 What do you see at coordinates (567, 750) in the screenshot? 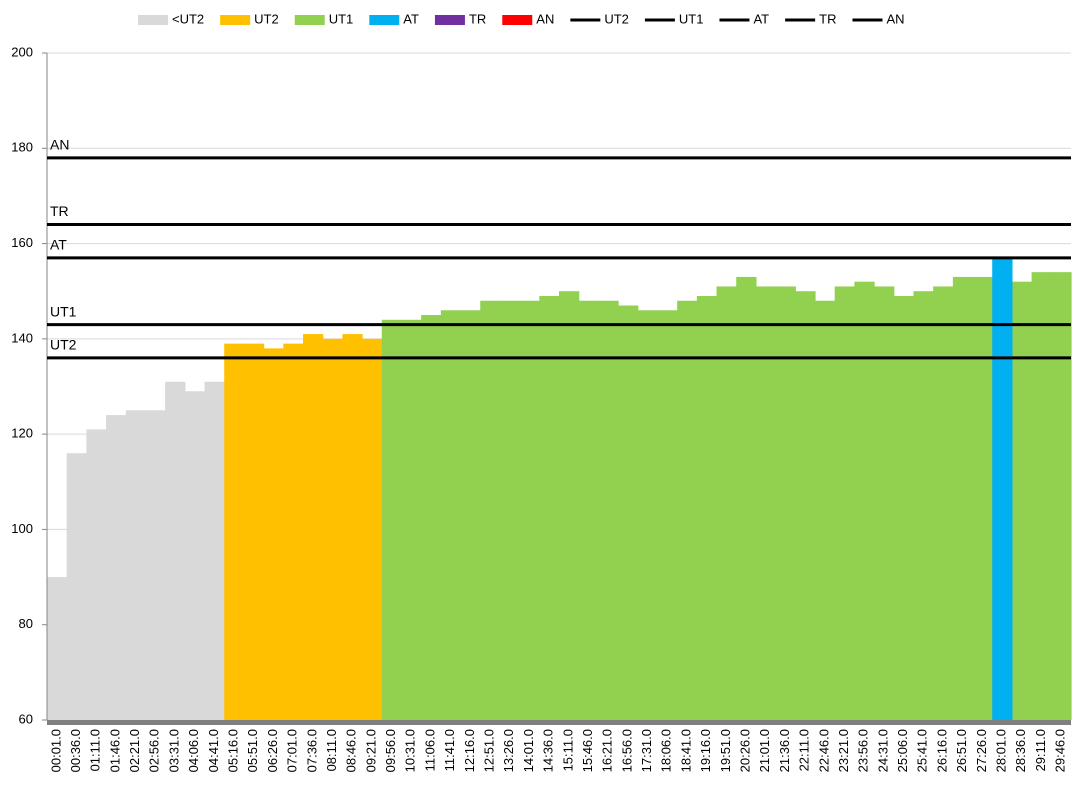
I see `x-tick-label: 15:11.0` at bounding box center [567, 750].